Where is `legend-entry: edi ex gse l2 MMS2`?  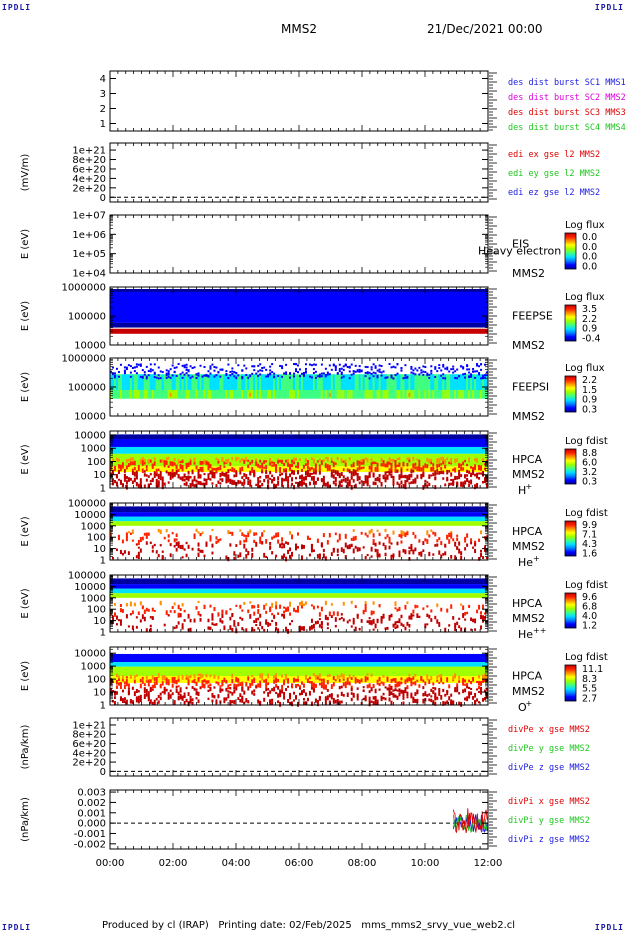 legend-entry: edi ex gse l2 MMS2 is located at coordinates (554, 155).